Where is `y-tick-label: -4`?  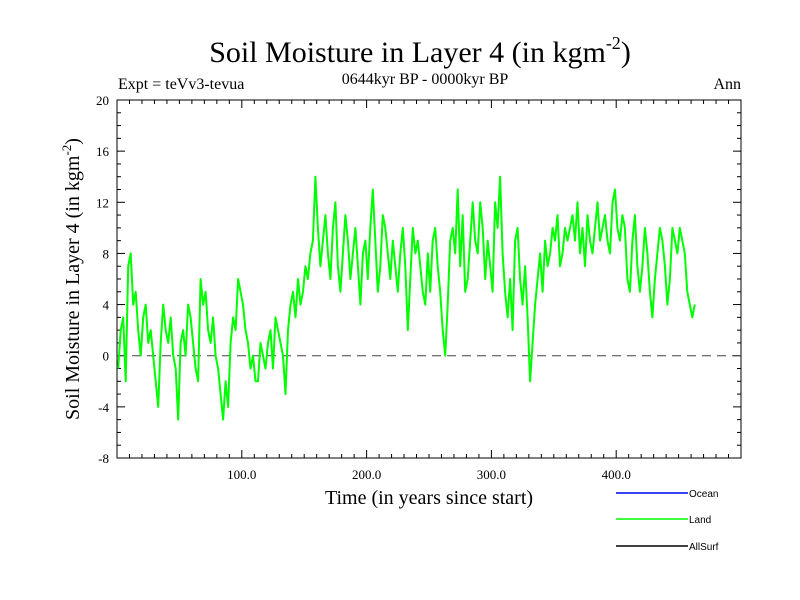 y-tick-label: -4 is located at coordinates (103, 407).